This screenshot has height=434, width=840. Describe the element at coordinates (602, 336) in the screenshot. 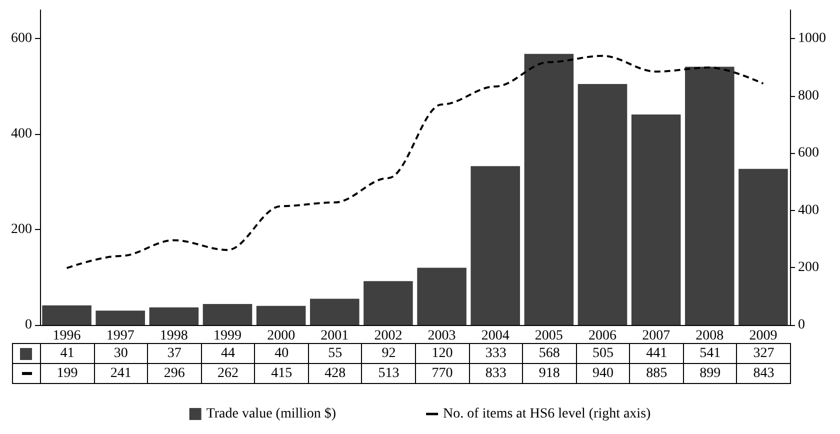

I see `x-tick-label: 2006` at that location.